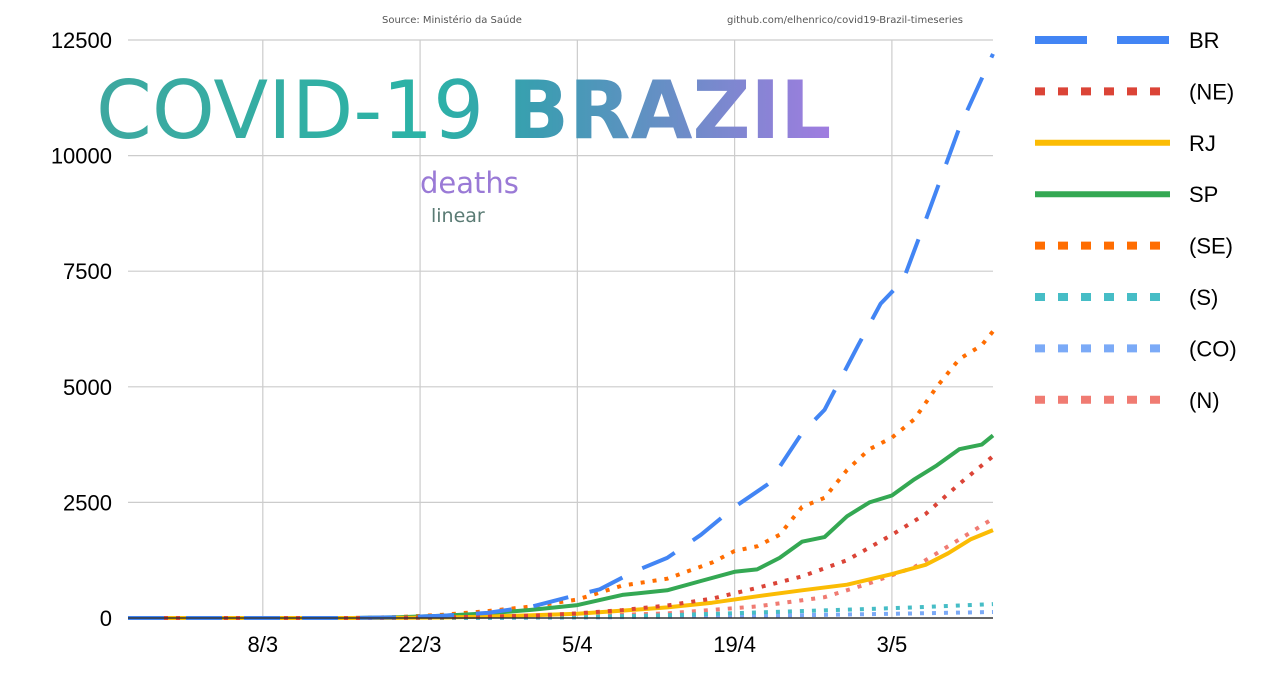  Describe the element at coordinates (1136, 220) in the screenshot. I see `legend: BR (NE) RJ SP (SE) (S) (CO) (N)` at that location.